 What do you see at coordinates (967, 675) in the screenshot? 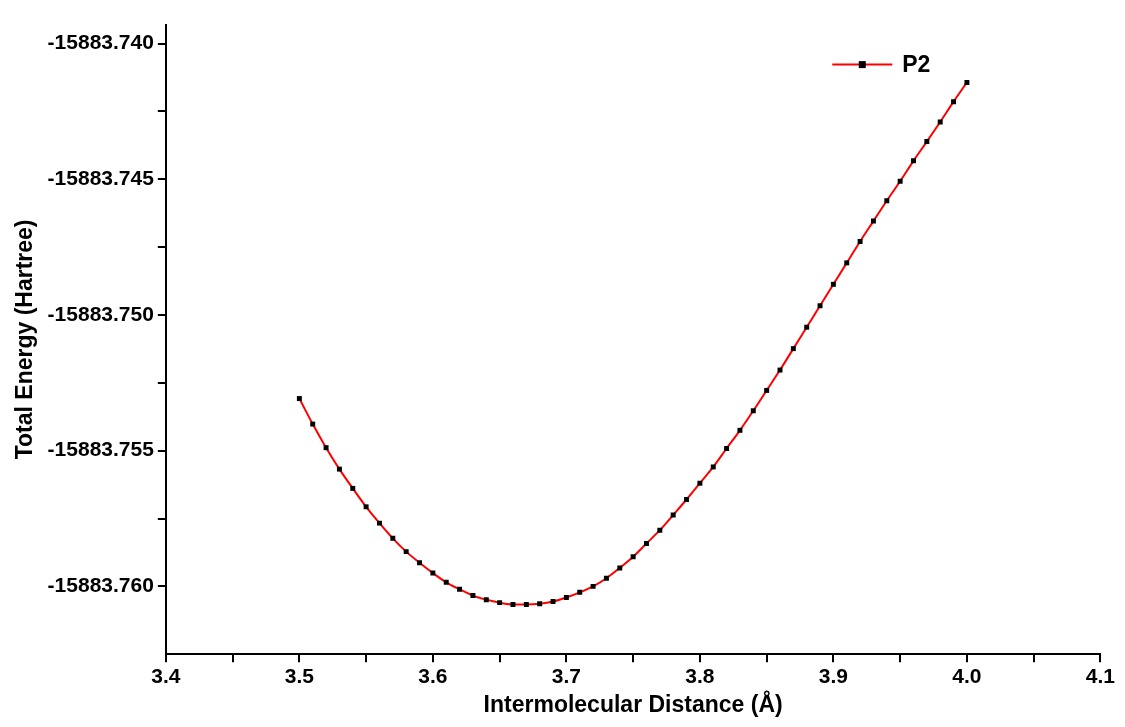
I see `x-tick-label: 4.0` at bounding box center [967, 675].